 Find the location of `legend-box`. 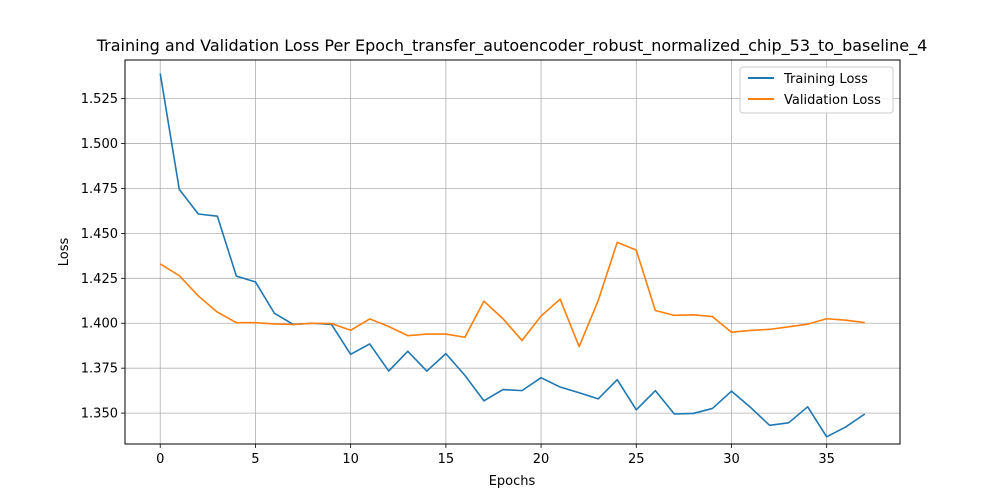

legend-box is located at coordinates (816, 90).